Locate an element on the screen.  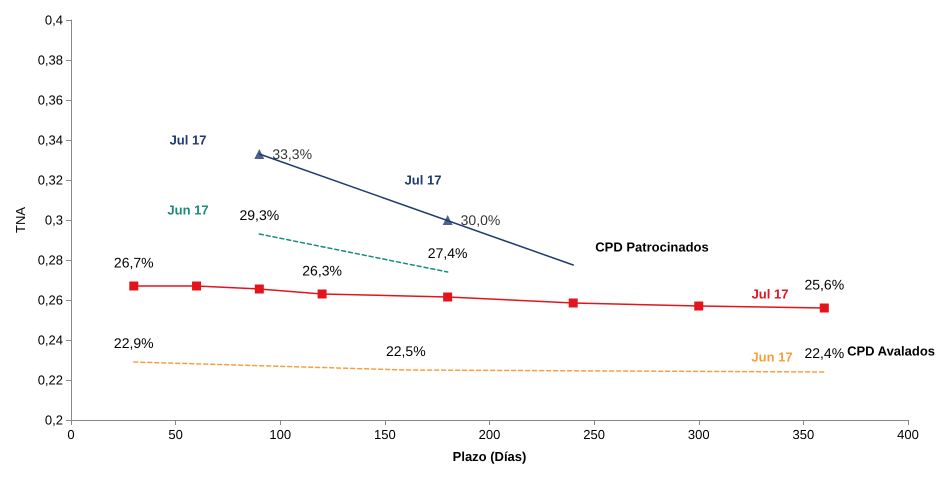
y-tick-label: 0,36 is located at coordinates (50, 100).